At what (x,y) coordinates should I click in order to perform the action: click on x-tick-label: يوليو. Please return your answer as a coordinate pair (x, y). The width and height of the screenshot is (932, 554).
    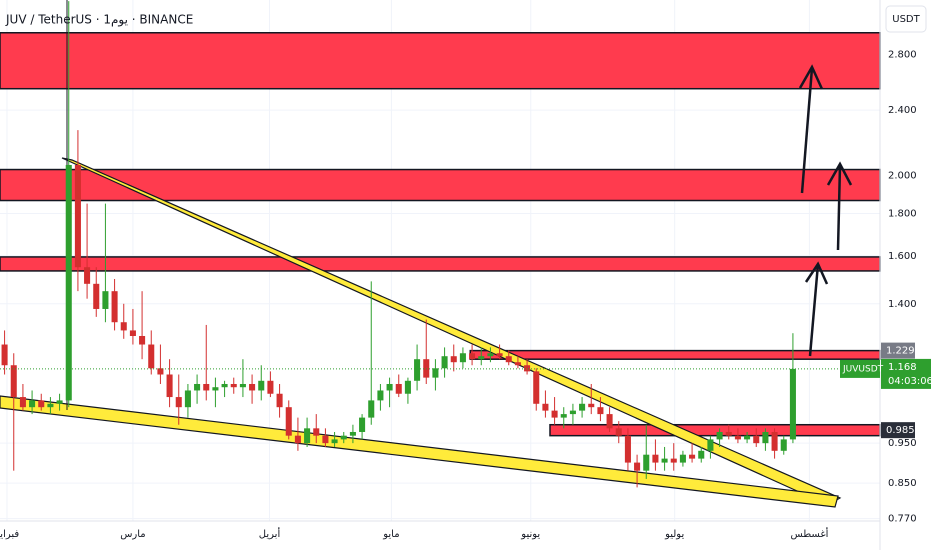
    Looking at the image, I should click on (674, 534).